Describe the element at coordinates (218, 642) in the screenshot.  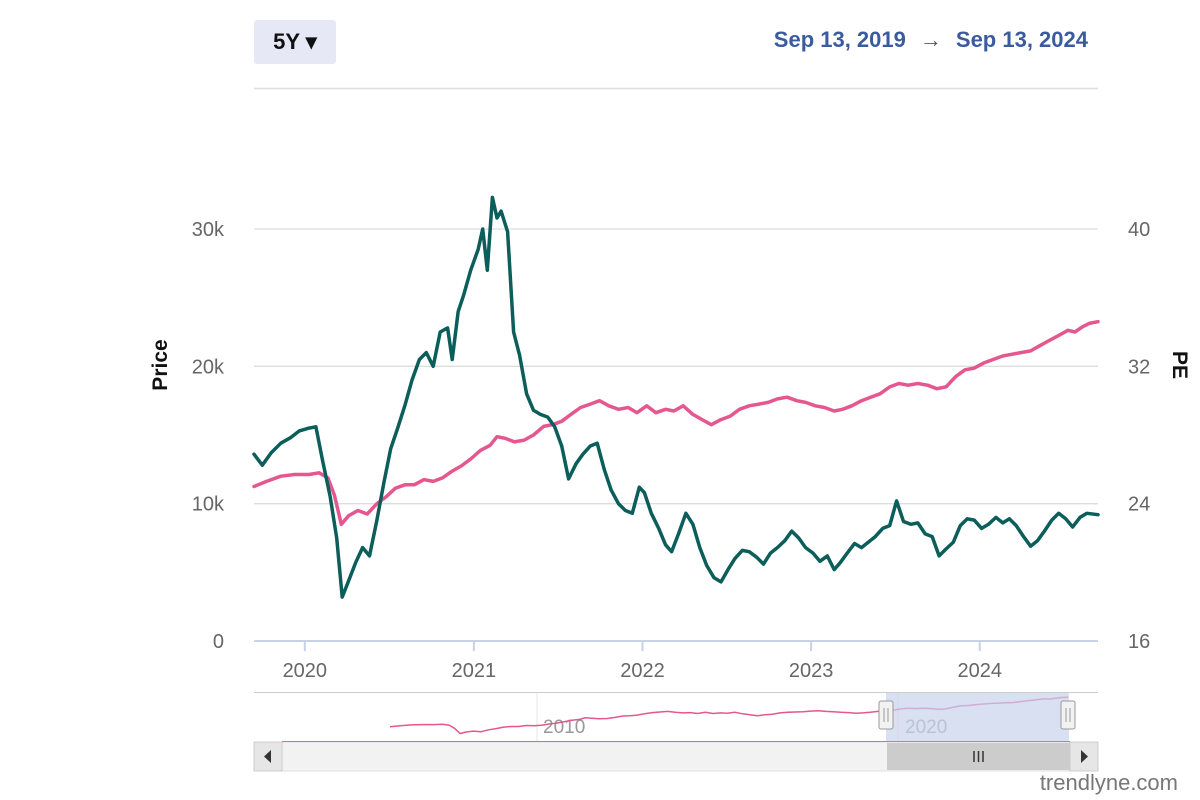
I see `left-tick-label: 0` at that location.